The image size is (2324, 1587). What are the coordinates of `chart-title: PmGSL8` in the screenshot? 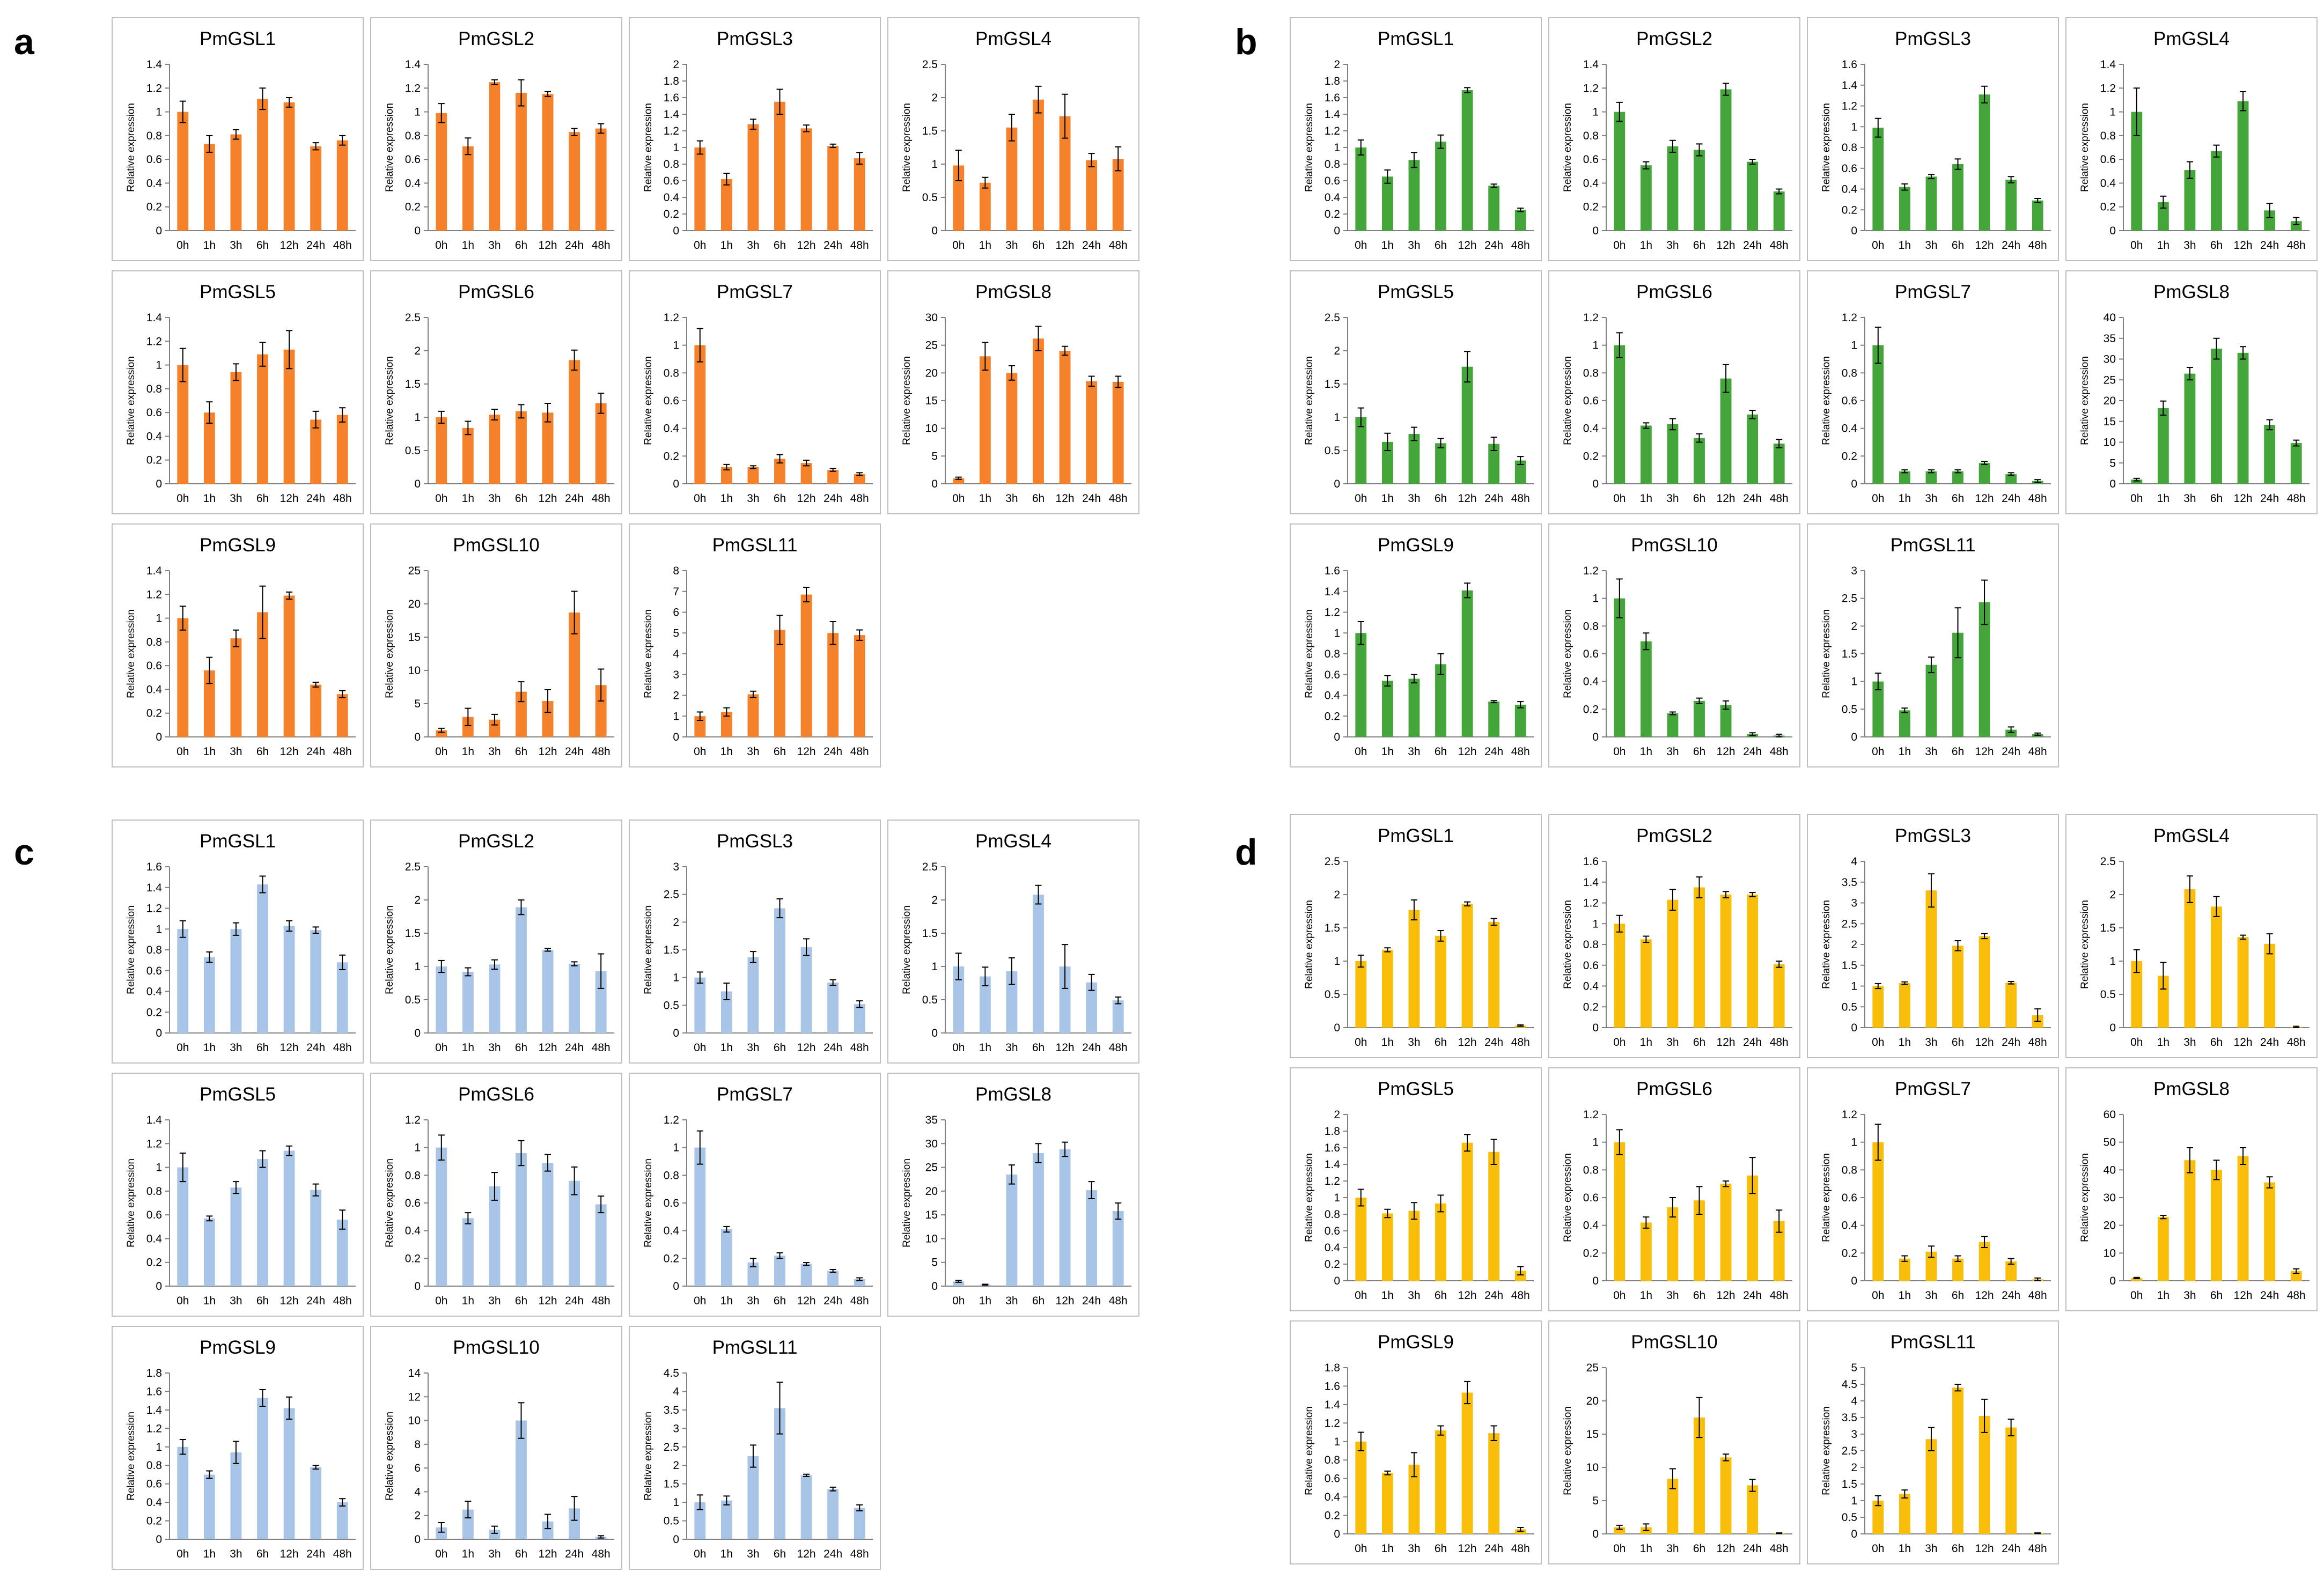 It's located at (1013, 292).